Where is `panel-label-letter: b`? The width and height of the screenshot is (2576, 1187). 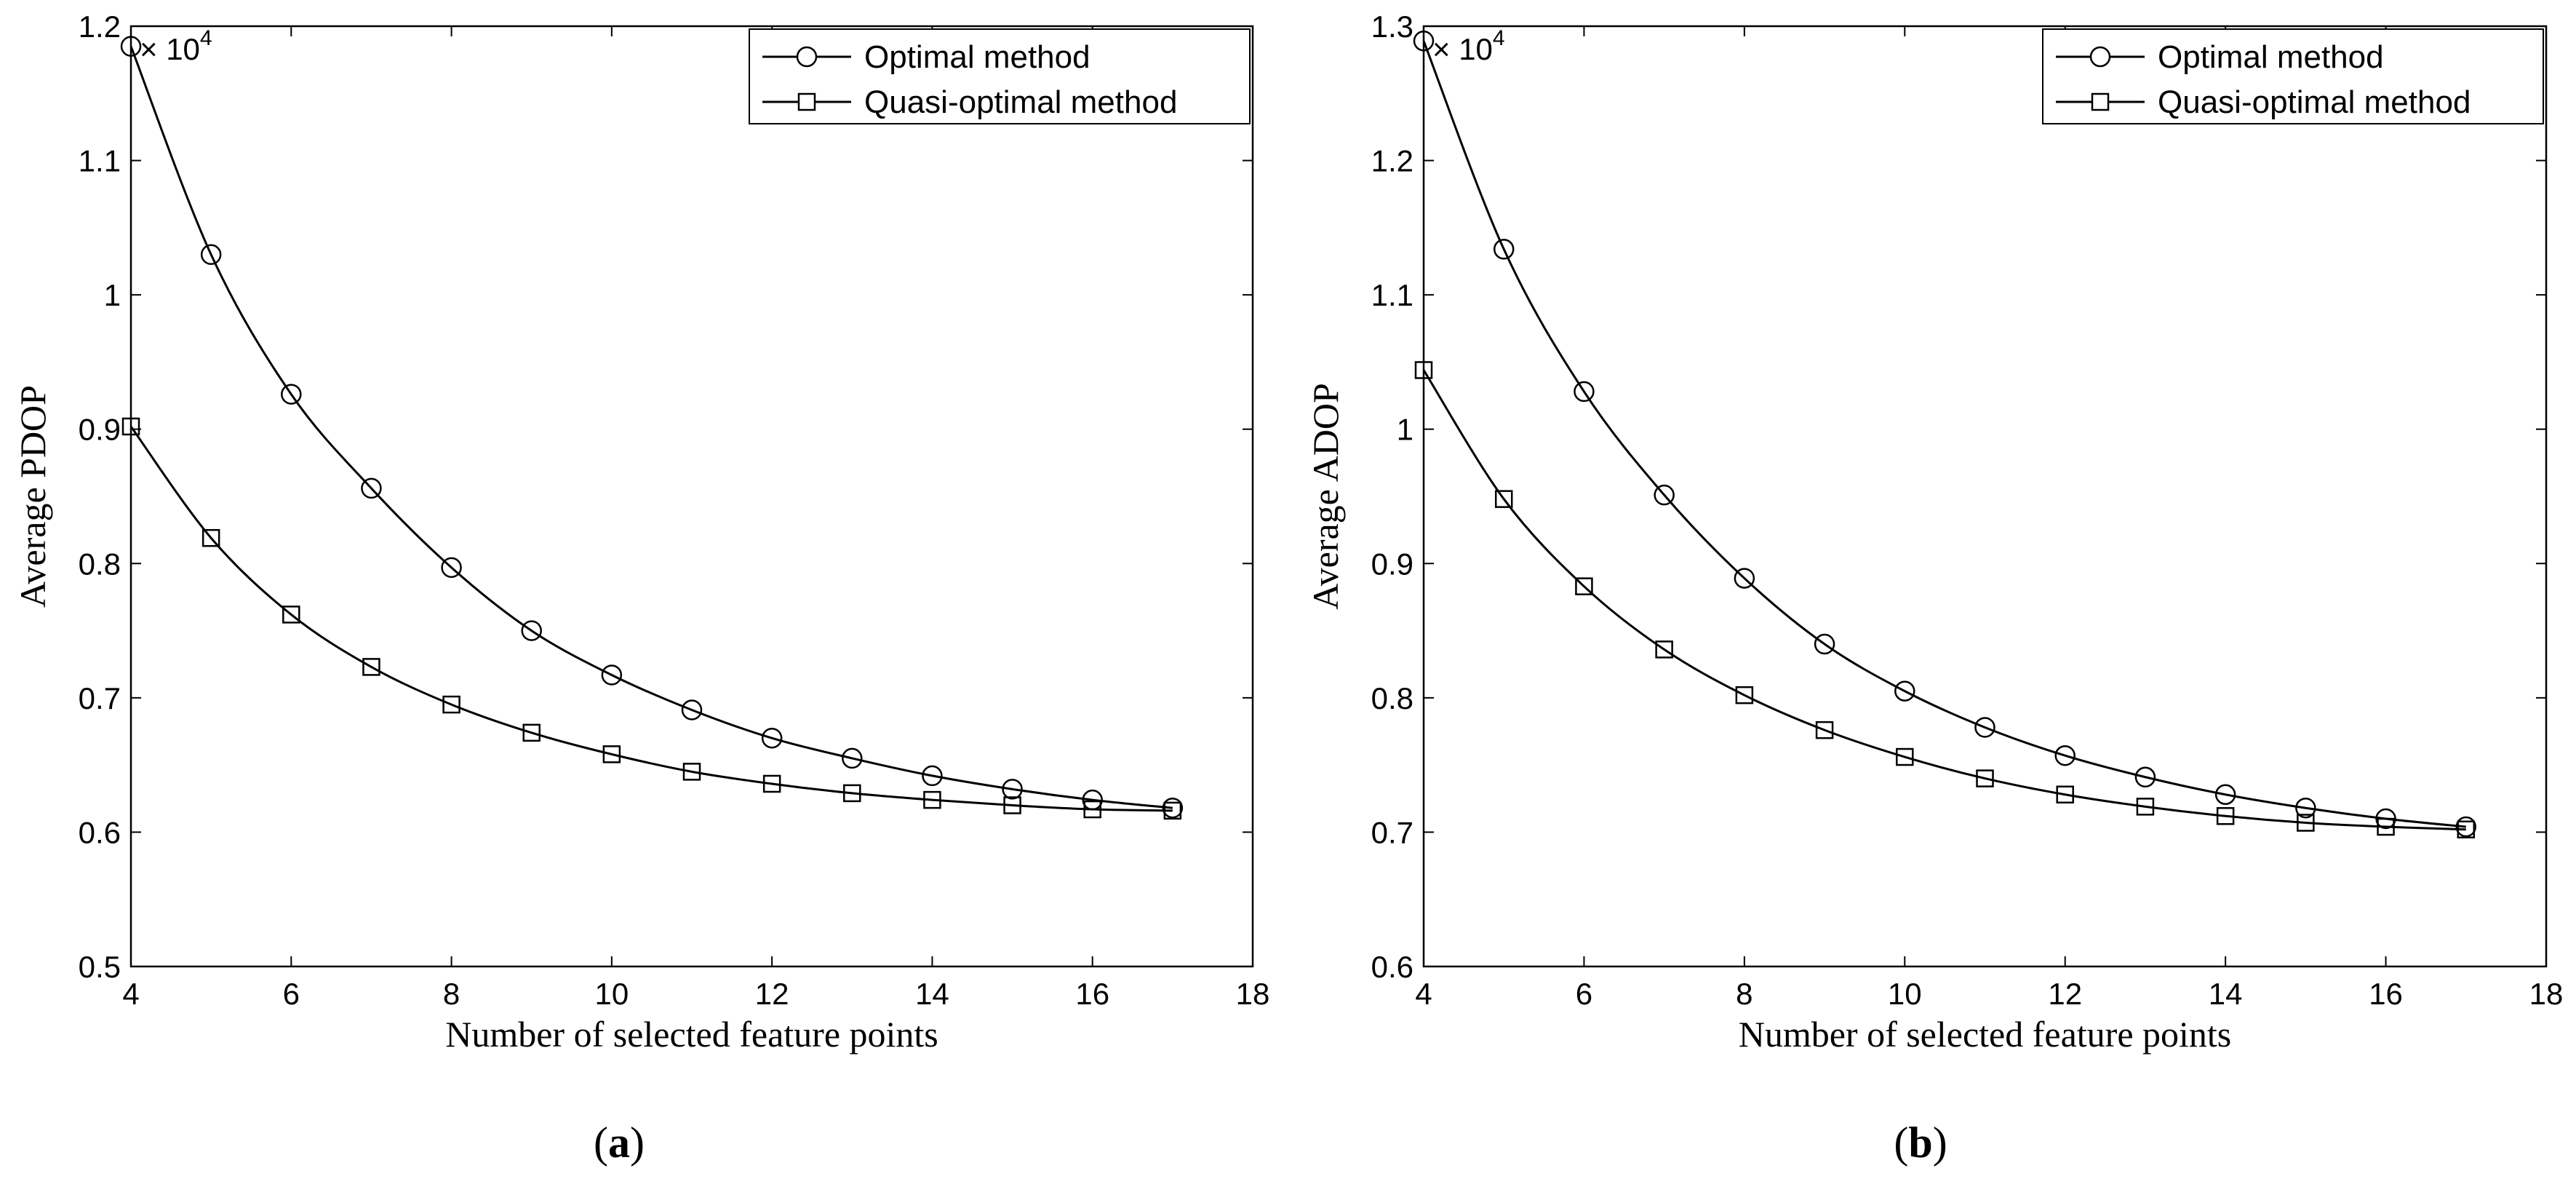
panel-label-letter: b is located at coordinates (1920, 1143).